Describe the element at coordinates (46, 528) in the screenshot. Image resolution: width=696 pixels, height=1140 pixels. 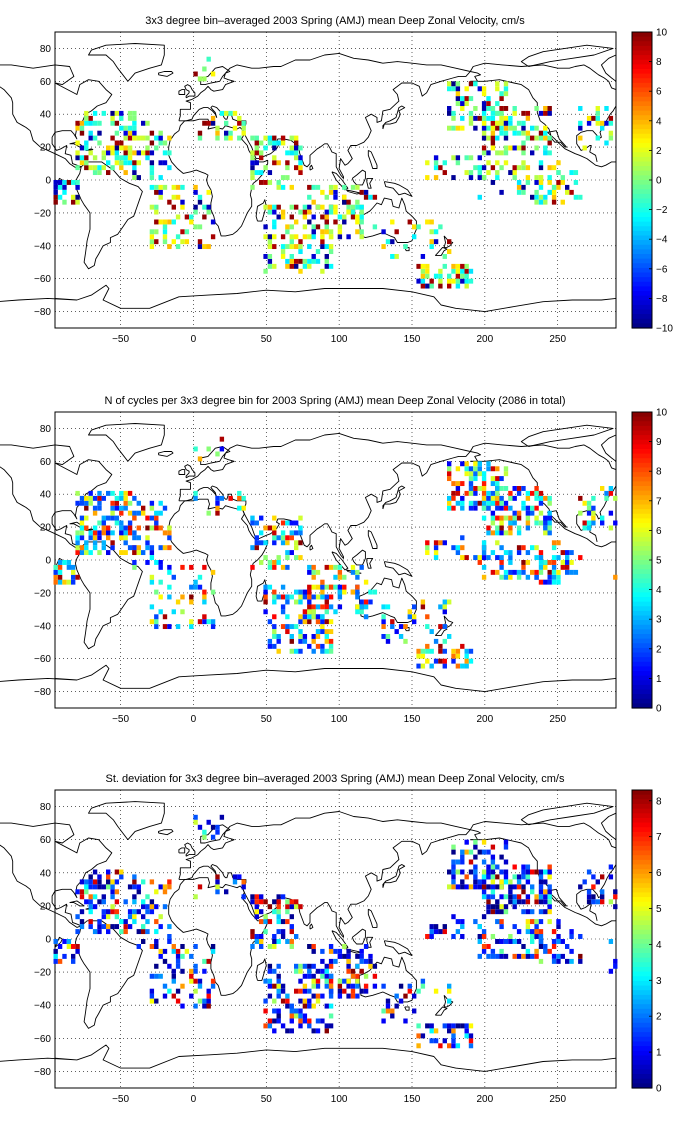
I see `y-tick-label: 20` at that location.